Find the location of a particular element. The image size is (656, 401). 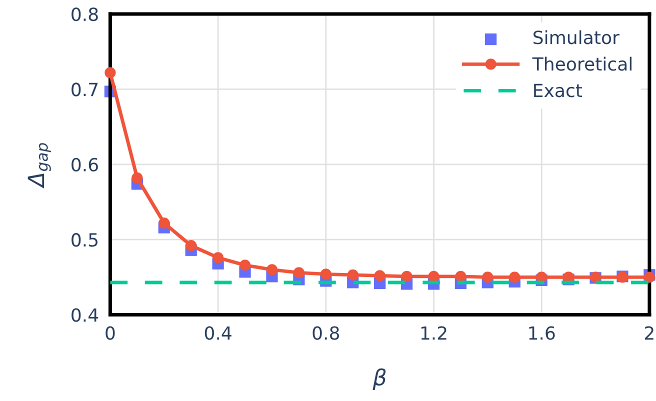

legend-label: Exact is located at coordinates (558, 91).